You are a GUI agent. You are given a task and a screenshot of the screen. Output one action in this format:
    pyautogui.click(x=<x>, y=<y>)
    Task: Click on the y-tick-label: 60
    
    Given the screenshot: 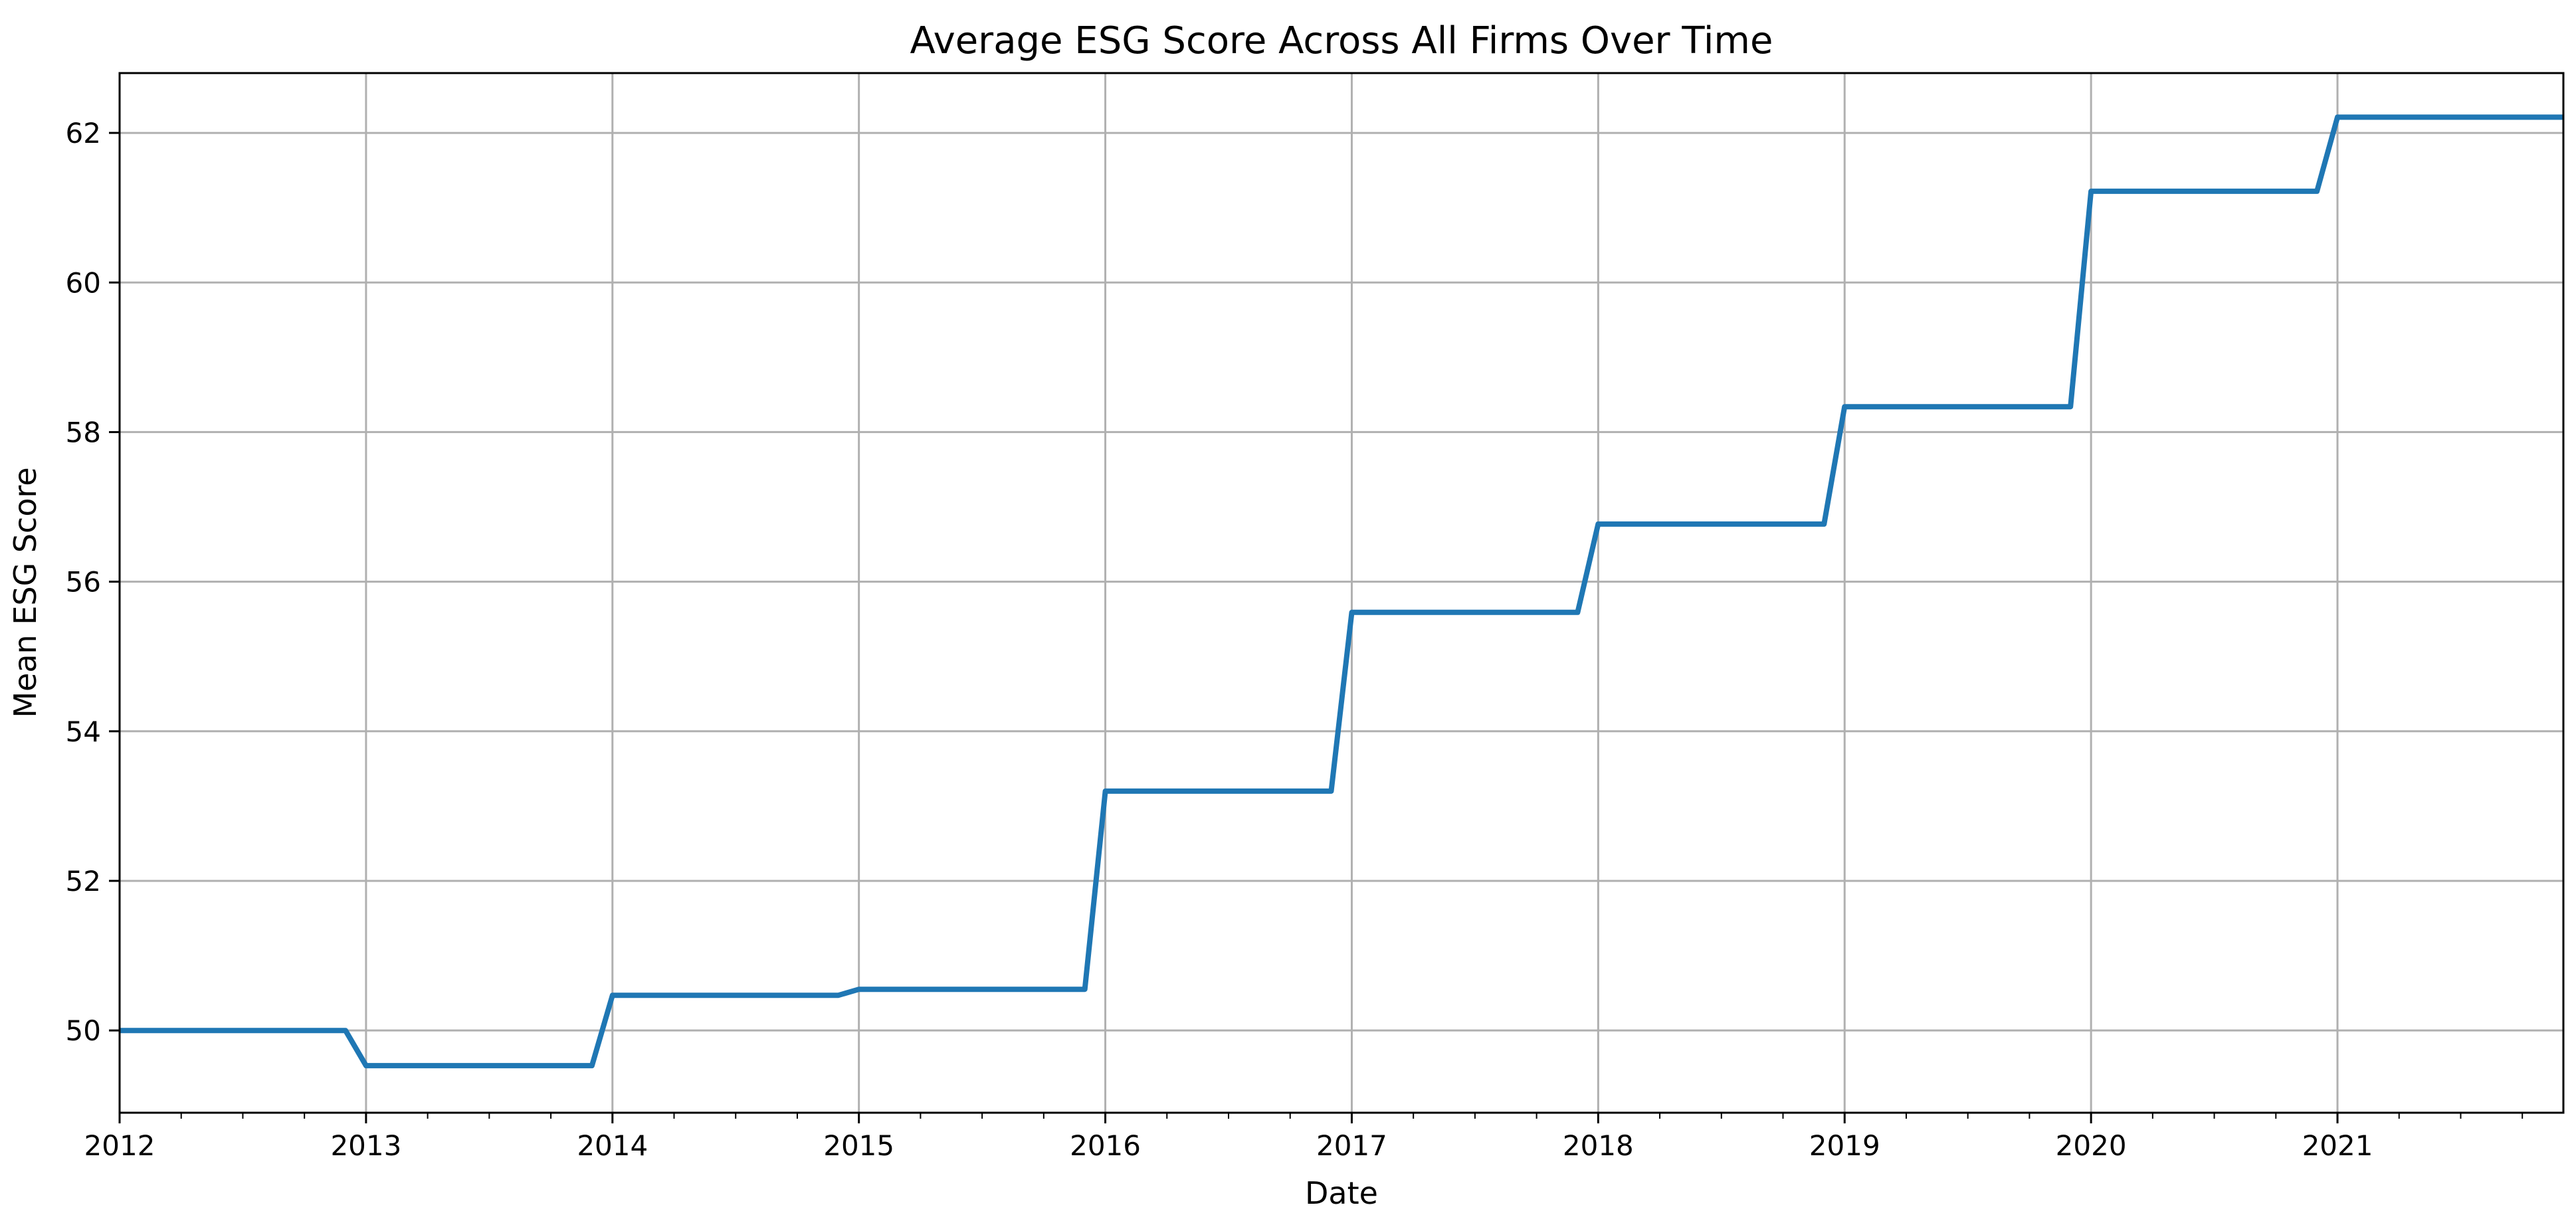 What is the action you would take?
    pyautogui.click(x=83, y=282)
    